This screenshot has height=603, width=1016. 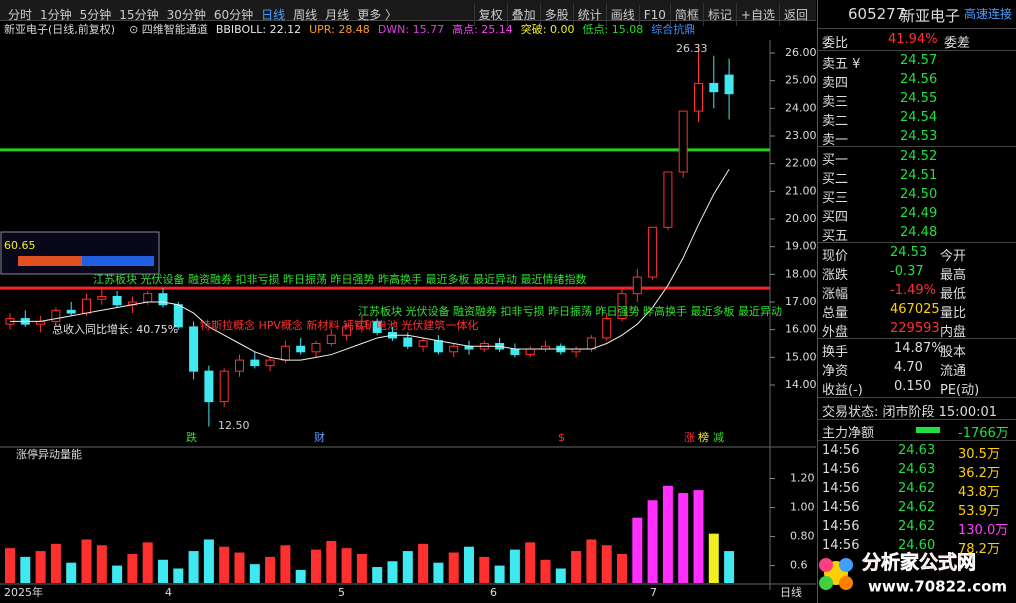 What do you see at coordinates (377, 15) in the screenshot?
I see `period-tab: 更多 〉` at bounding box center [377, 15].